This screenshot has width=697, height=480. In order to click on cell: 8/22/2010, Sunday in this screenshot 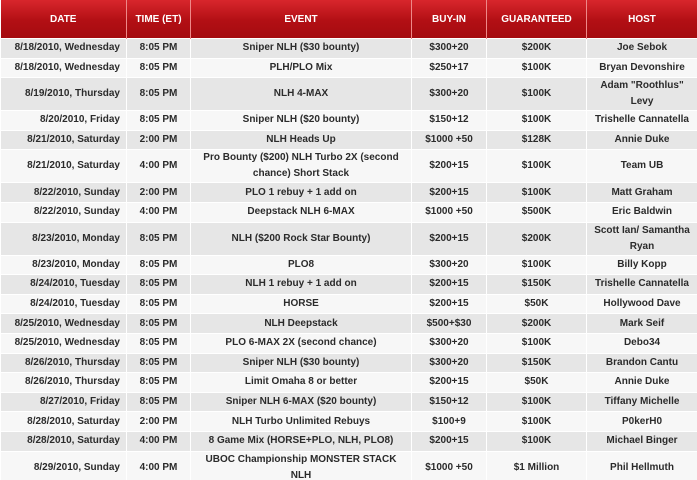, I will do `click(63, 192)`.